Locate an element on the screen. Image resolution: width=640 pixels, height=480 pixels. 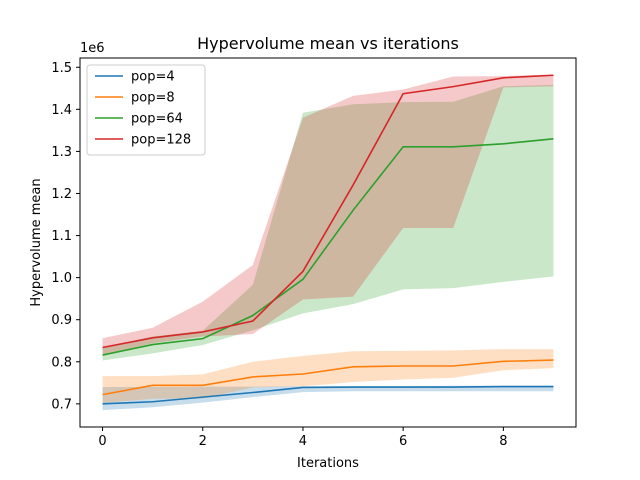
legend-box is located at coordinates (146, 110).